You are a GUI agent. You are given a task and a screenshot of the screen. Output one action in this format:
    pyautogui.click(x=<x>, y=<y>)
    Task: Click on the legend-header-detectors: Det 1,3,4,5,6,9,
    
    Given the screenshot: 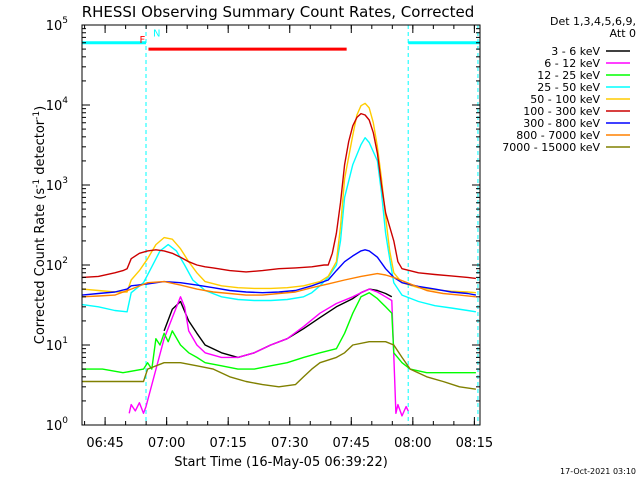 What is the action you would take?
    pyautogui.click(x=593, y=21)
    